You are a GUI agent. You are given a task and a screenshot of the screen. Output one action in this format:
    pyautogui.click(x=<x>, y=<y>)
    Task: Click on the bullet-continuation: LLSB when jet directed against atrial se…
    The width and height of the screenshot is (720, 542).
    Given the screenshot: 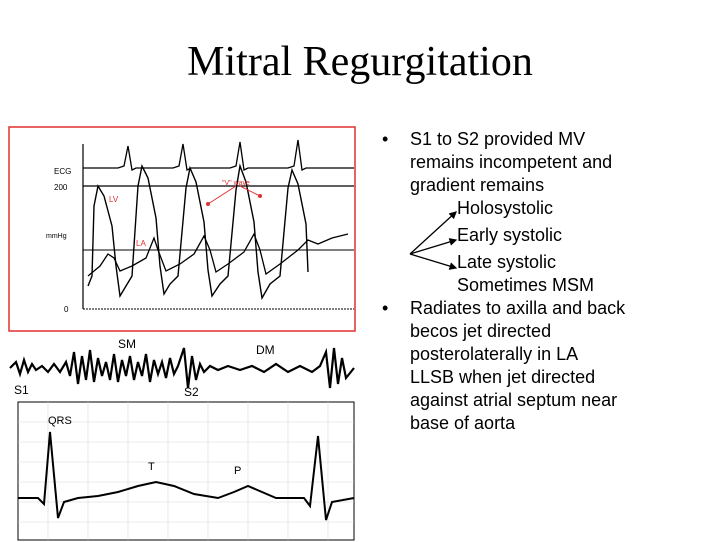 What is the action you would take?
    pyautogui.click(x=547, y=400)
    